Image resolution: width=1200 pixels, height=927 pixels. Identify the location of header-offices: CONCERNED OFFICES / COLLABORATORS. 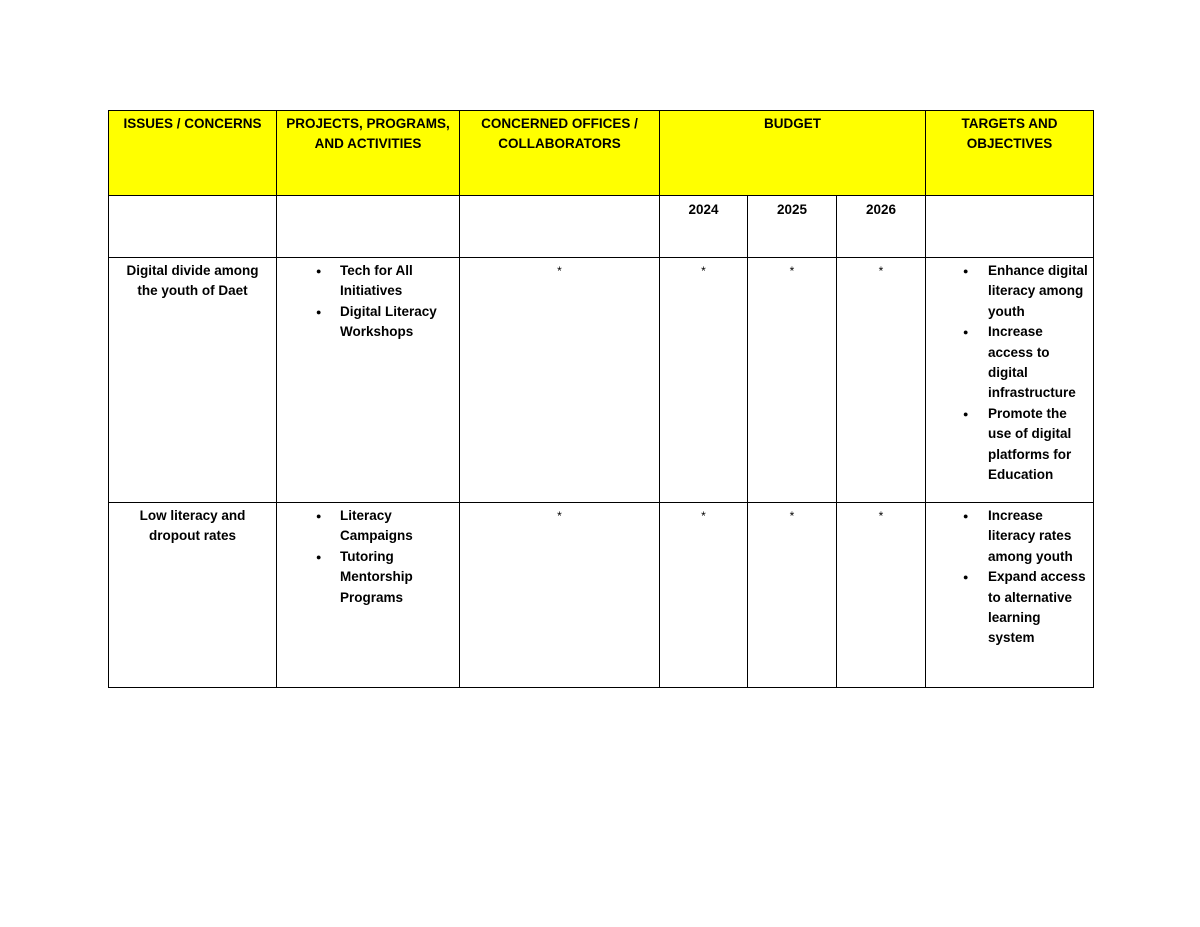
(559, 153).